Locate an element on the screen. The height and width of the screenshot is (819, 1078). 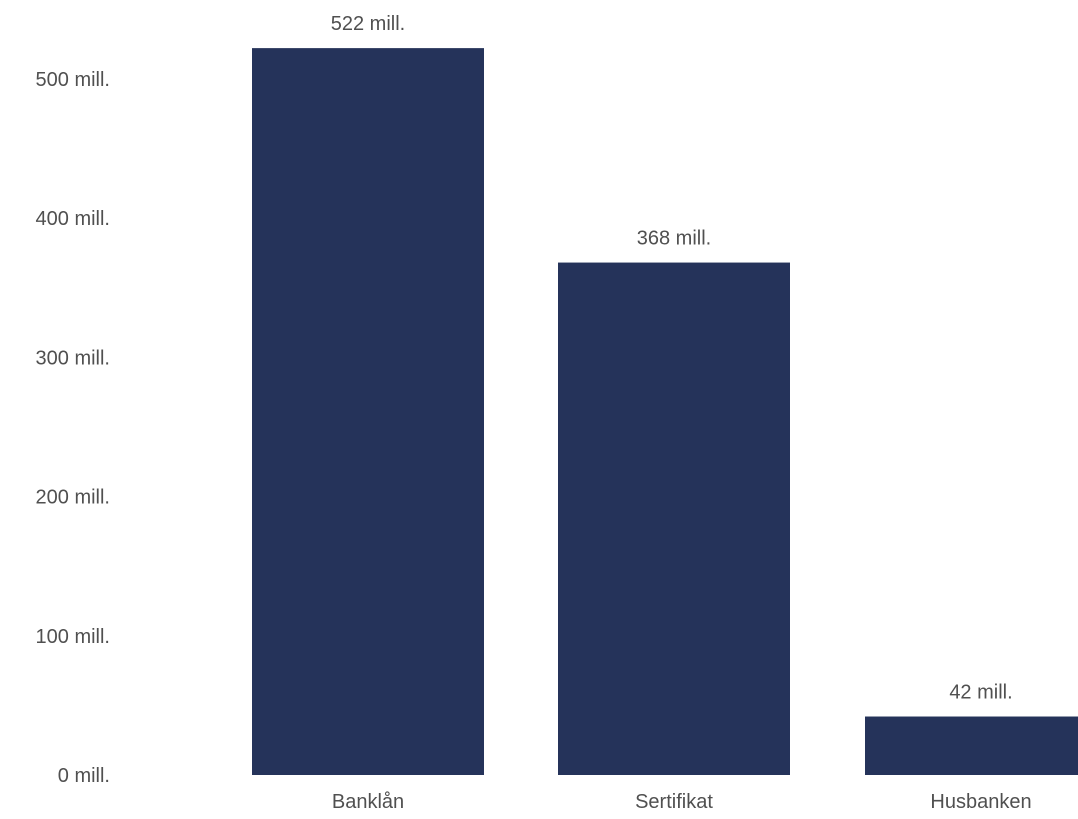
y-tick-label: 400 mill. is located at coordinates (73, 219).